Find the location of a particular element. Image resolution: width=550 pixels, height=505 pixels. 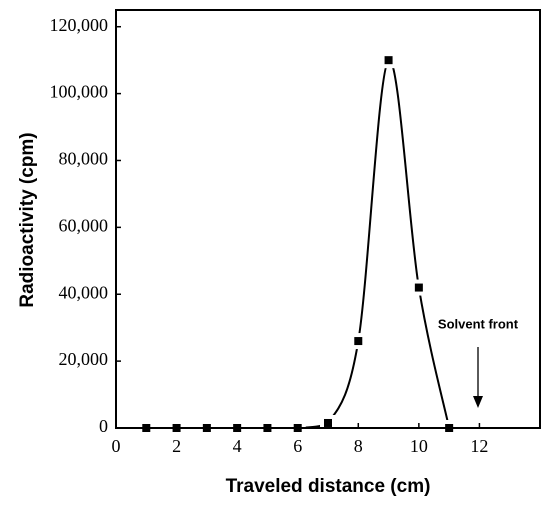

x-axis-label: Traveled distance (cm) is located at coordinates (328, 486).